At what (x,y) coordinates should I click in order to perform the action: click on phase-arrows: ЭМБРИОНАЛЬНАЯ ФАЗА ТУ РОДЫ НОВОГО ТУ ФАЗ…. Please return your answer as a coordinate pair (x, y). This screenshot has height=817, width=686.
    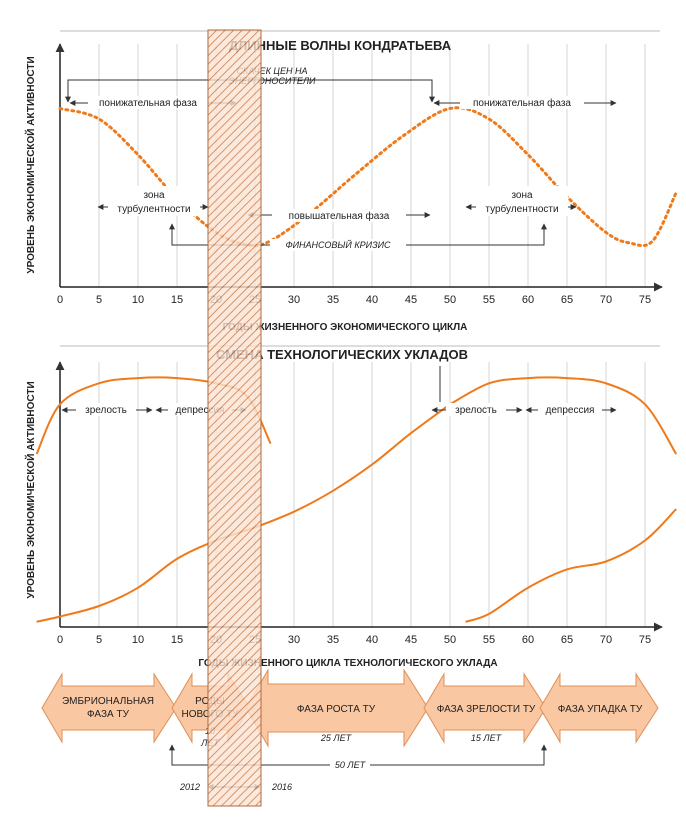
    Looking at the image, I should click on (350, 730).